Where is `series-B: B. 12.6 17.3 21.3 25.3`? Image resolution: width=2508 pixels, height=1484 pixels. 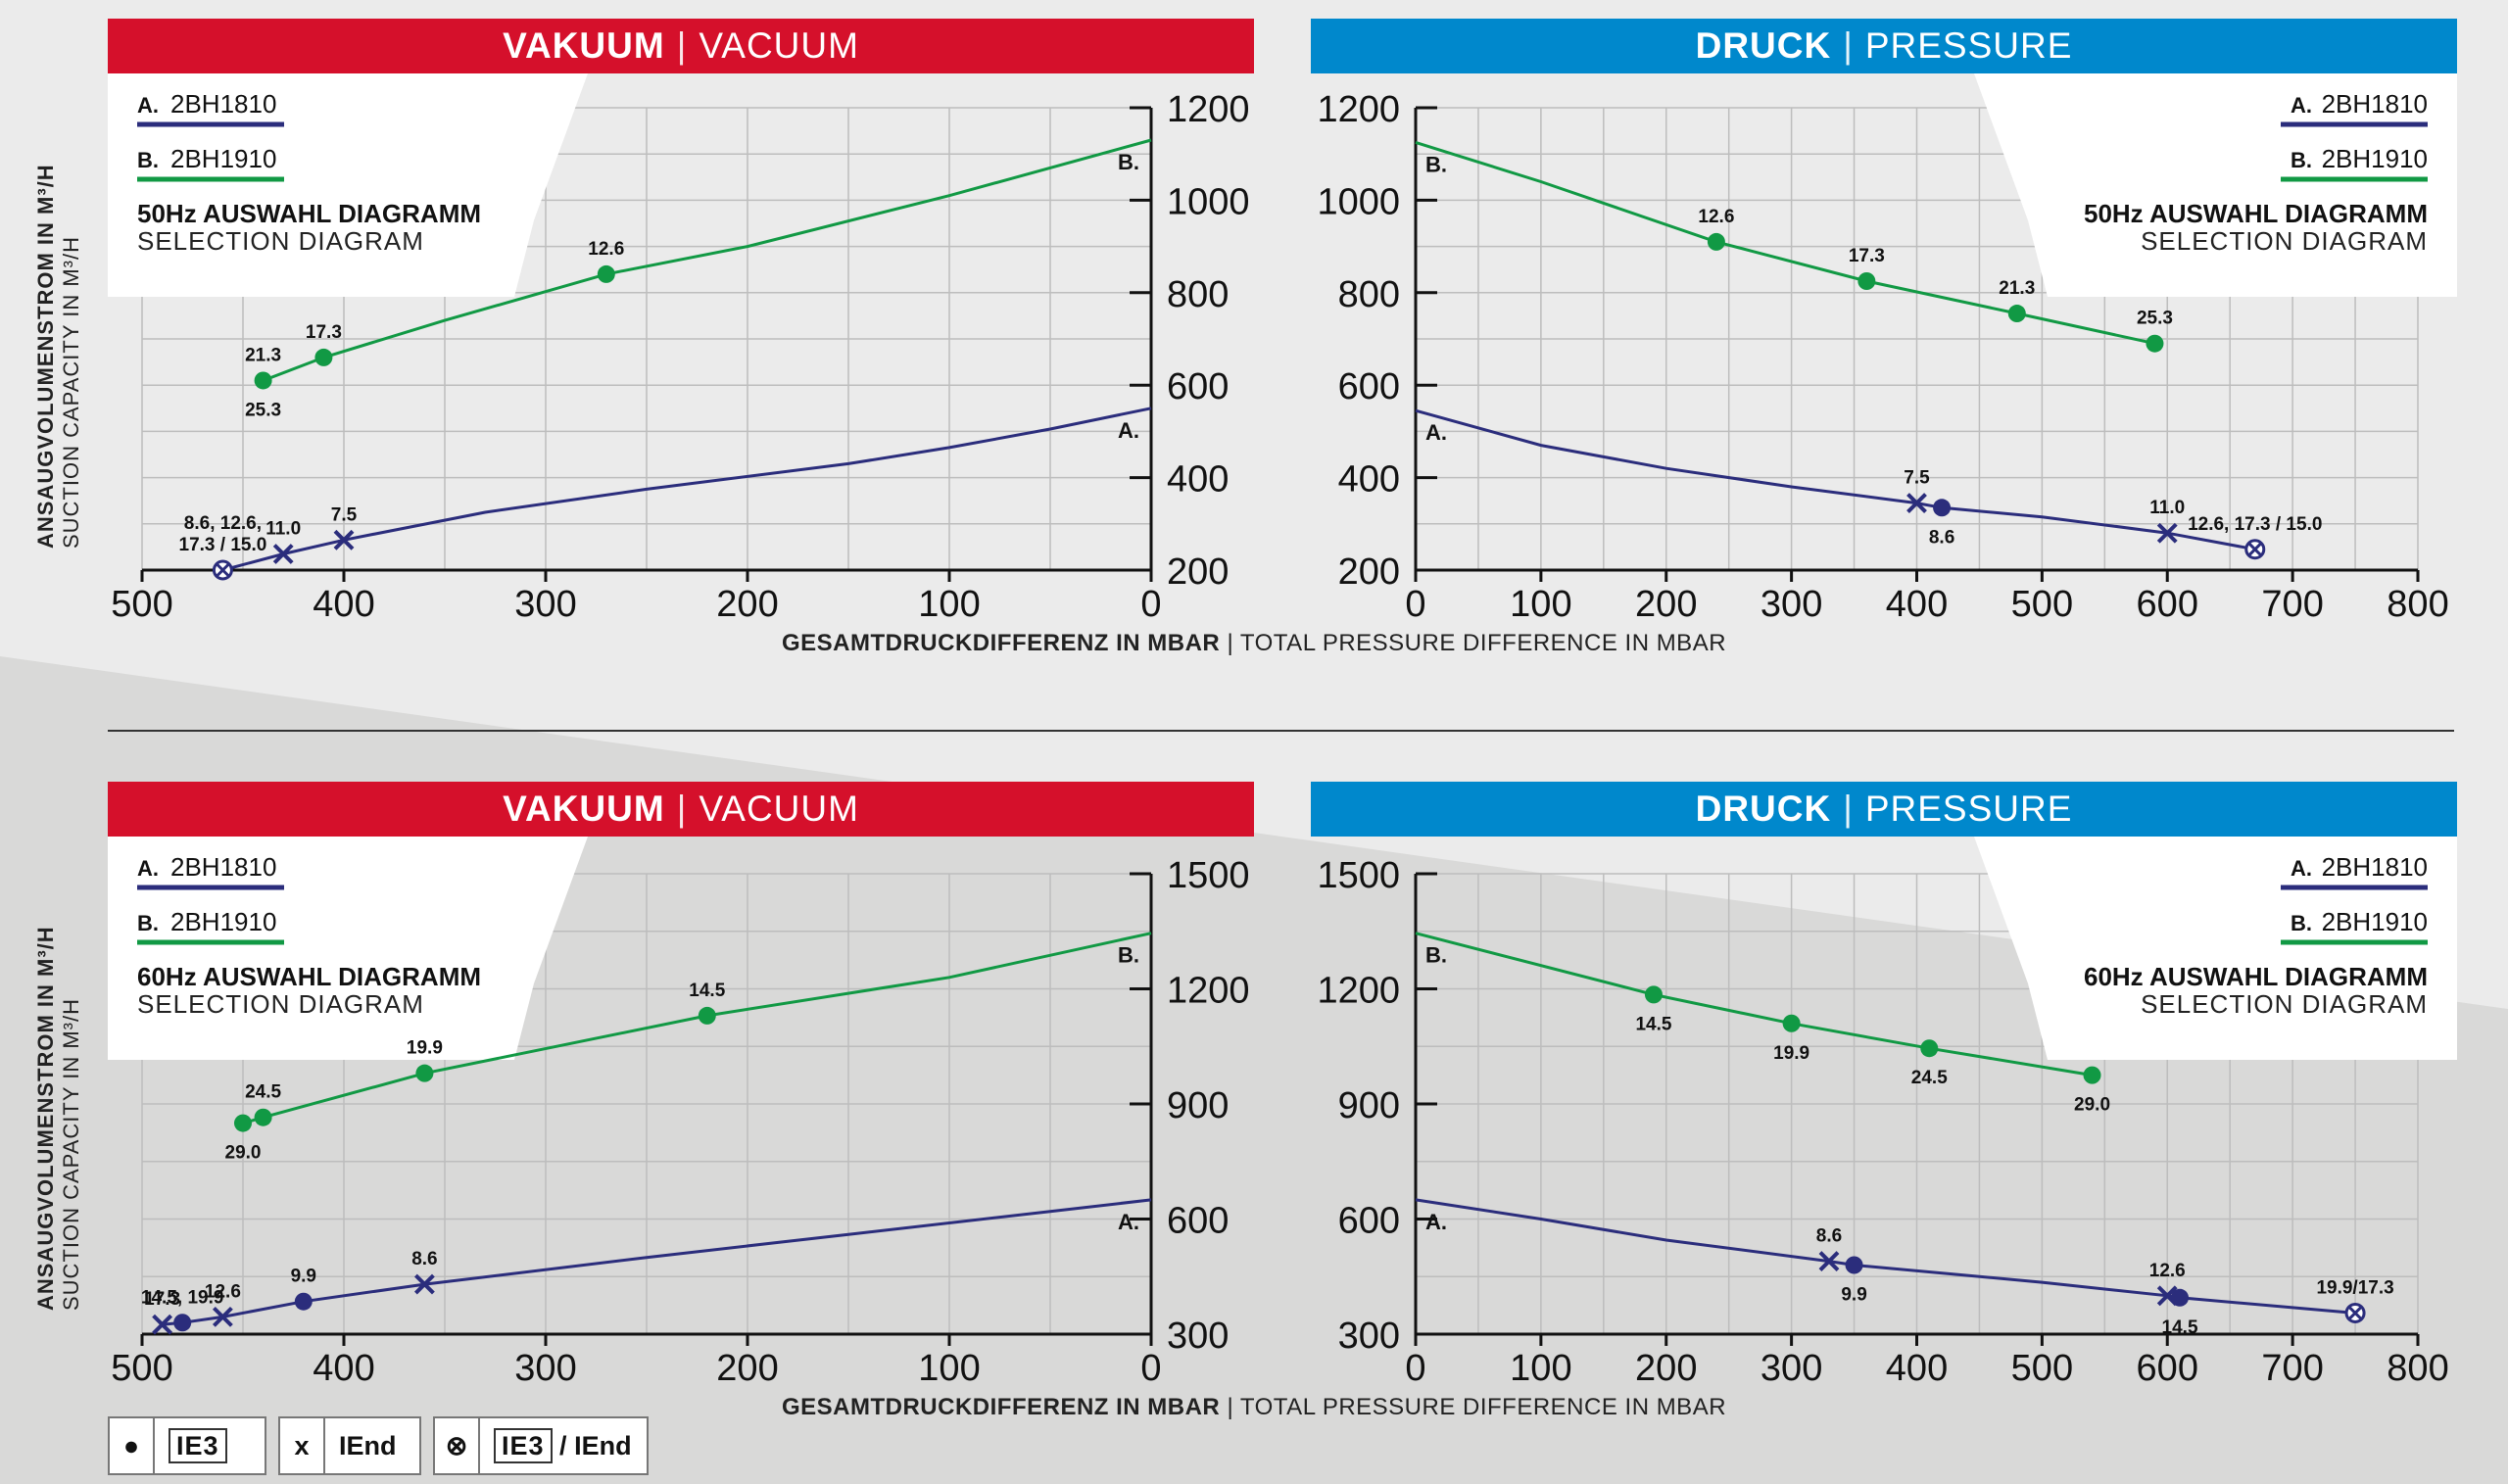
series-B: B. 12.6 17.3 21.3 25.3 is located at coordinates (1794, 246).